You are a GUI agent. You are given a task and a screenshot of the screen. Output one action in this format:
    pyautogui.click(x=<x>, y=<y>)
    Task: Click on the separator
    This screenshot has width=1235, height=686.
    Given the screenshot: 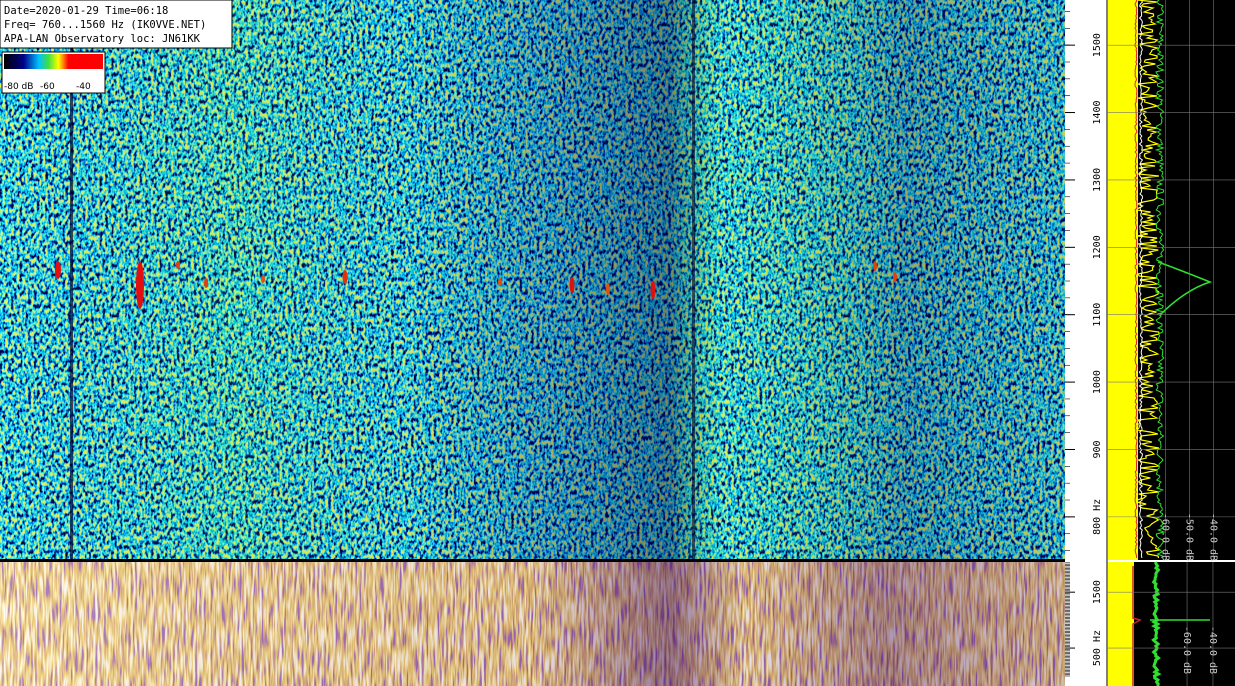 What is the action you would take?
    pyautogui.click(x=532, y=560)
    